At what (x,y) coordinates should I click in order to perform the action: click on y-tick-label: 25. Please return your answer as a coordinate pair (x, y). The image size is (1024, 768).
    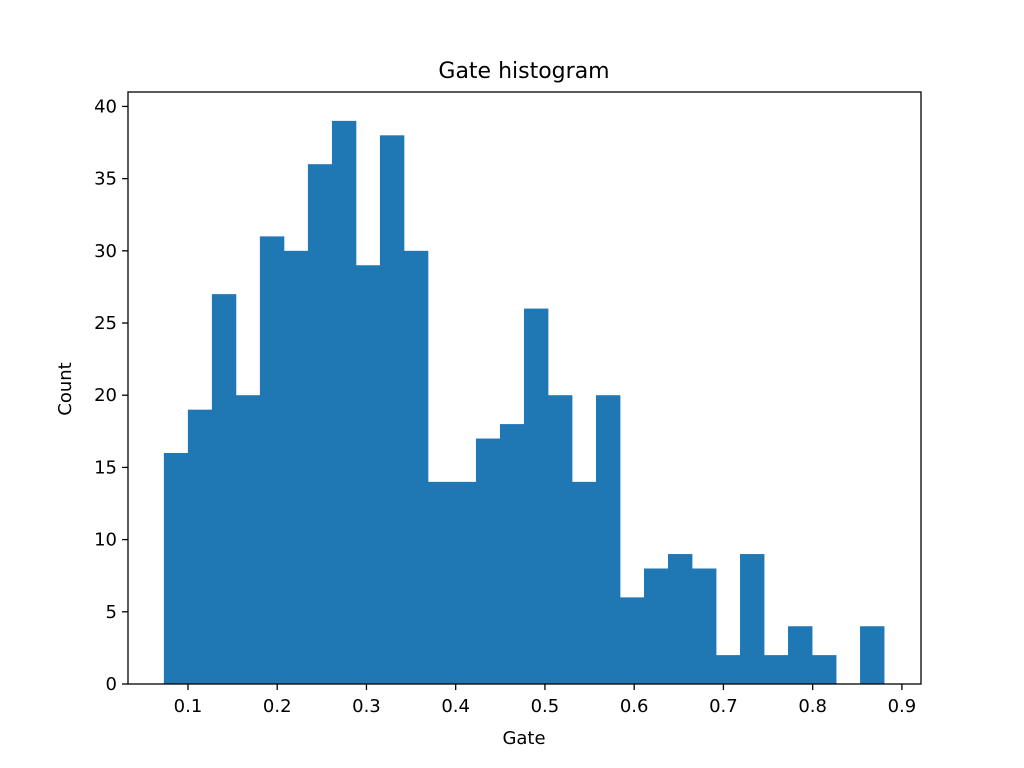
    Looking at the image, I should click on (105, 323).